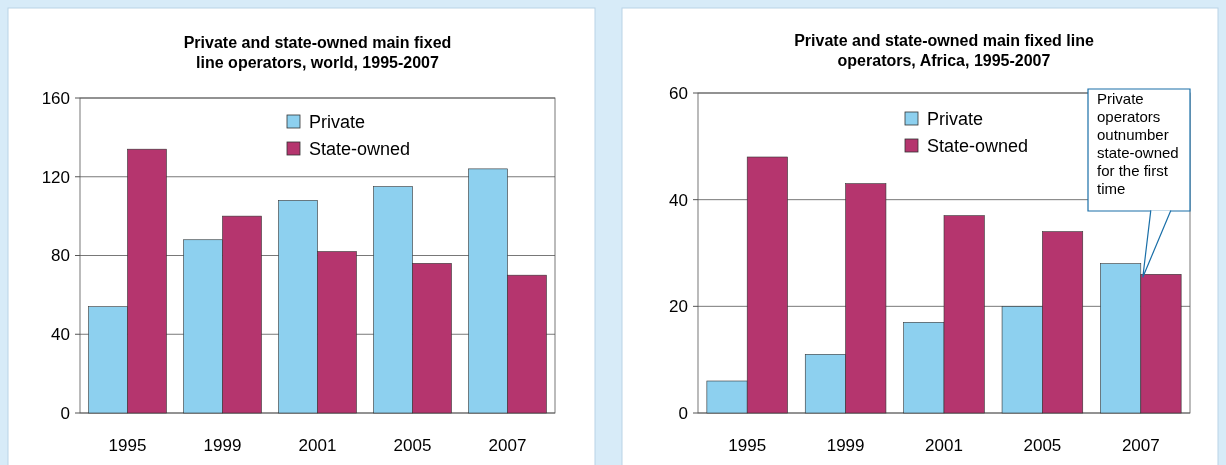 The height and width of the screenshot is (465, 1226). Describe the element at coordinates (60, 256) in the screenshot. I see `y-tick-label: 80` at that location.